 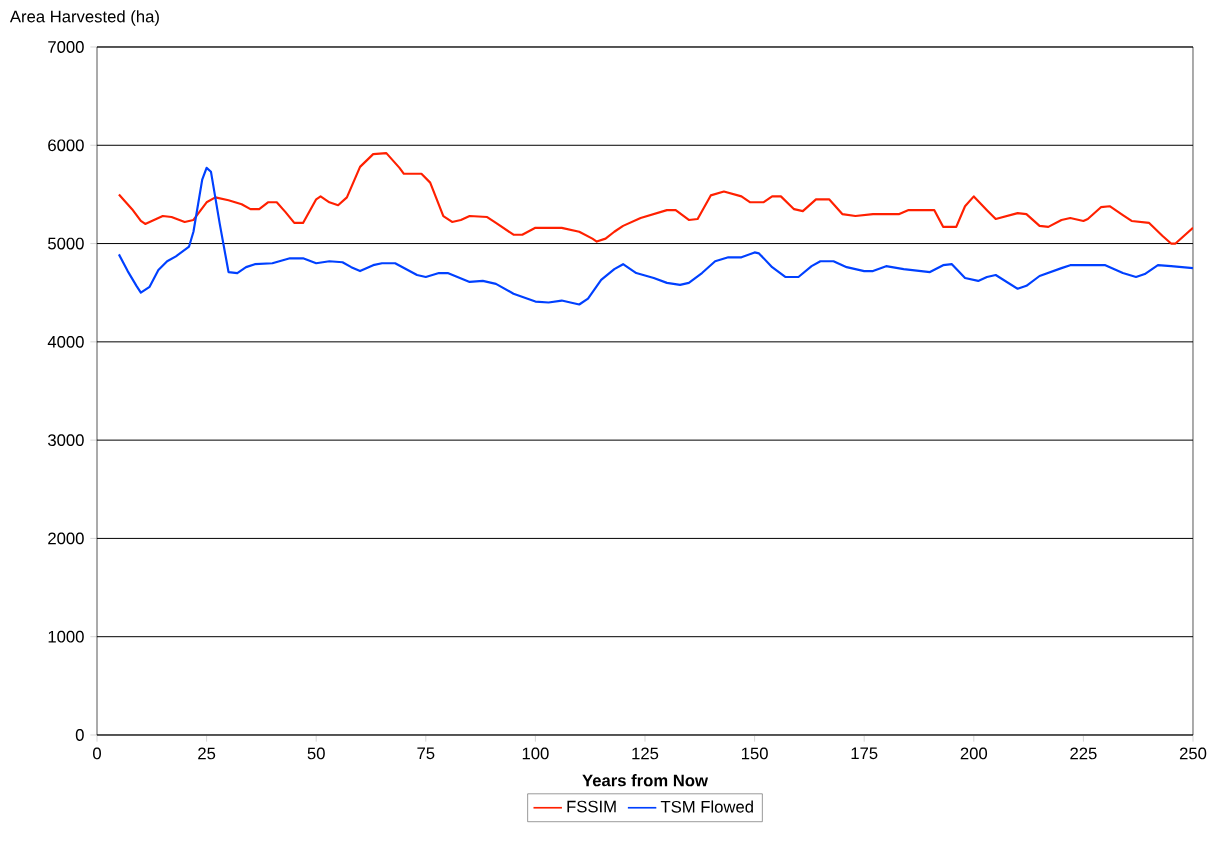 I want to click on y-tick-label: 4000, so click(x=65, y=341).